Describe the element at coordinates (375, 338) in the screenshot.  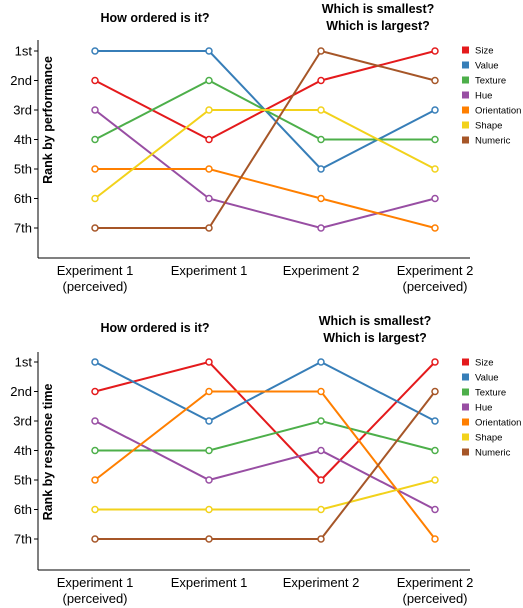
I see `header-largest: Which is largest?` at that location.